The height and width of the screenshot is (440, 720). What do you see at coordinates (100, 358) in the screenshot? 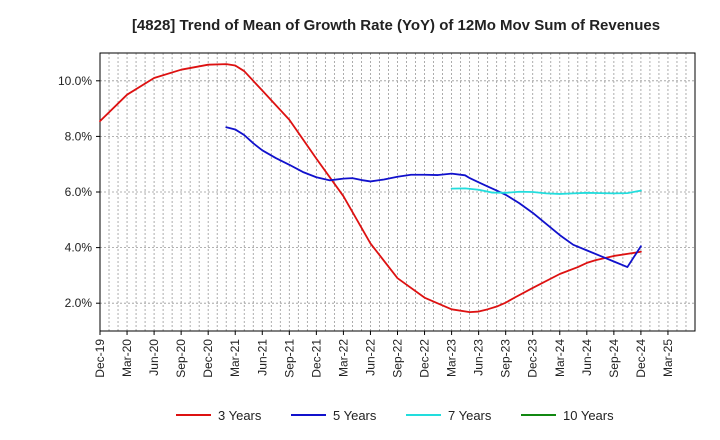
I see `x-tick-label: Dec-19` at bounding box center [100, 358].